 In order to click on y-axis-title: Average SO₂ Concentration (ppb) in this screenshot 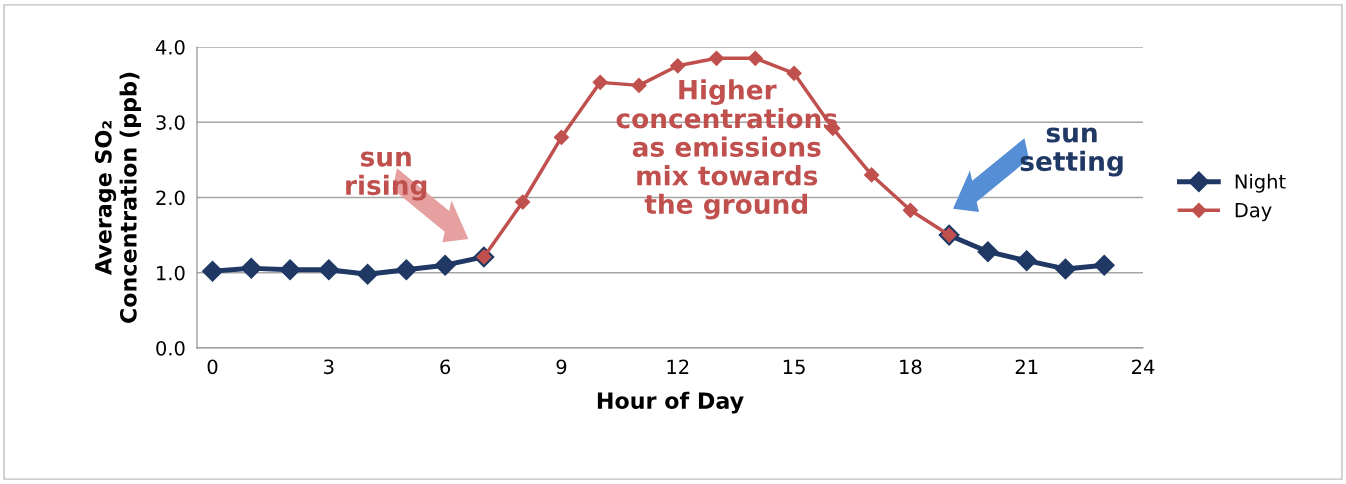, I will do `click(118, 197)`.